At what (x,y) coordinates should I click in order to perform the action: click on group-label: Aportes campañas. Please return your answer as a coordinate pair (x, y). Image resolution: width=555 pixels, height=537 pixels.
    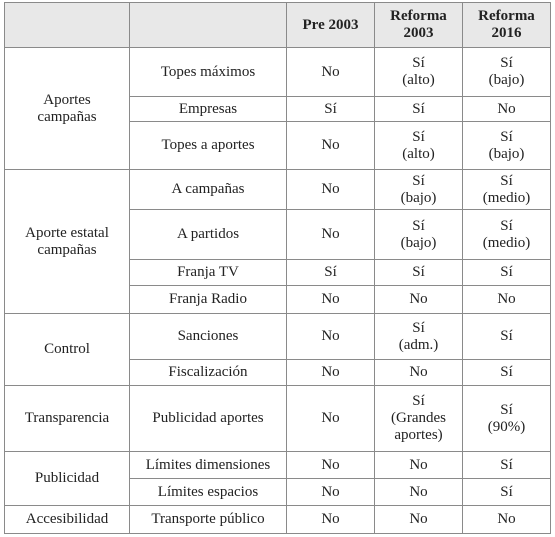
    Looking at the image, I should click on (67, 108).